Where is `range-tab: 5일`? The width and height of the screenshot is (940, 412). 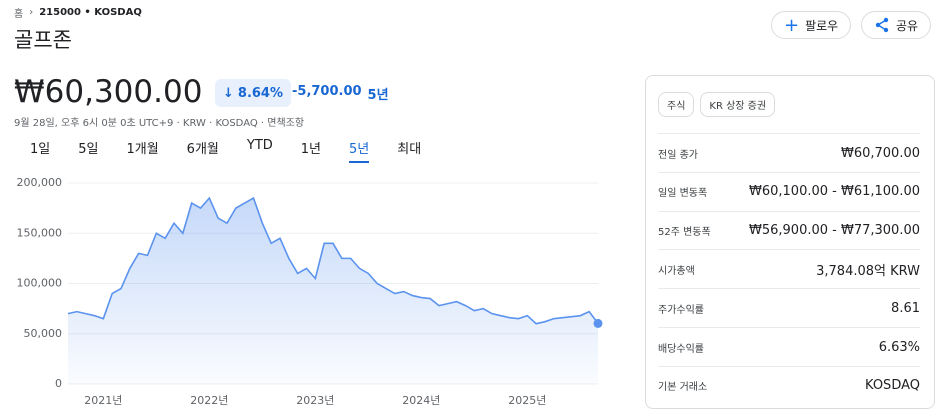 range-tab: 5일 is located at coordinates (88, 149).